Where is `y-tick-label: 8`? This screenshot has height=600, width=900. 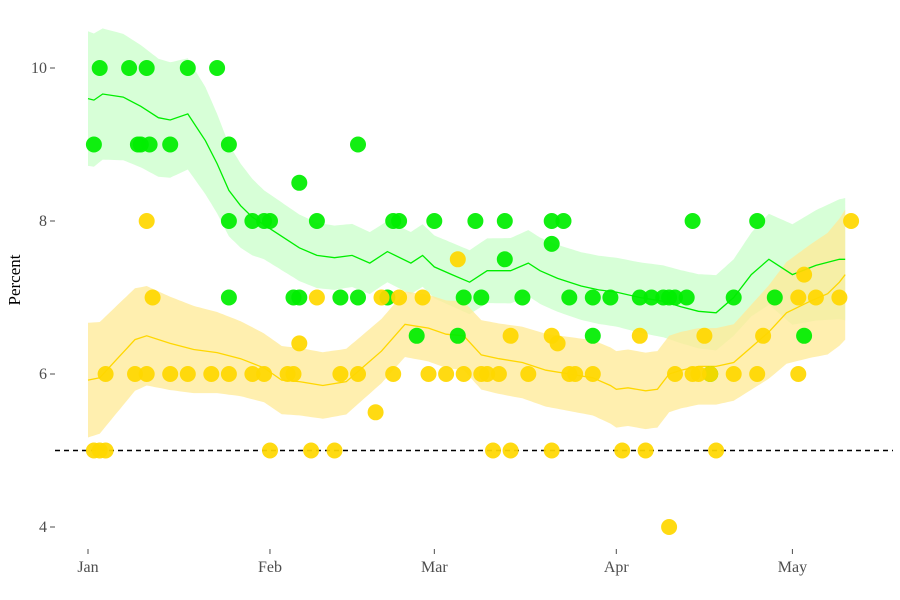
y-tick-label: 8 is located at coordinates (43, 221).